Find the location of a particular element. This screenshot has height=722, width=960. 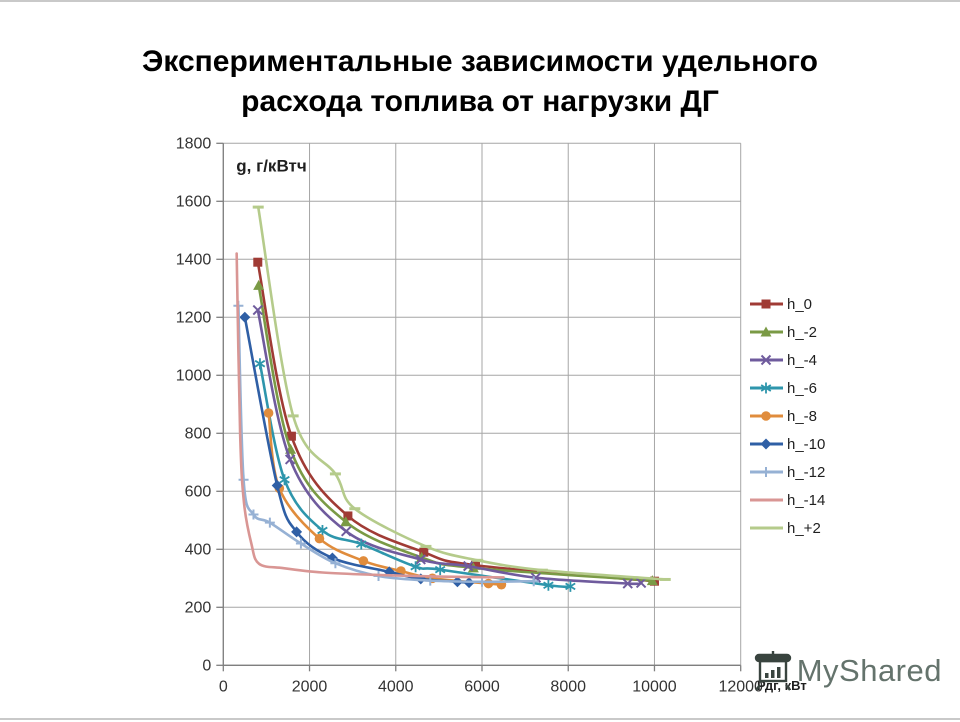

legend-label: h_-2 is located at coordinates (802, 332).